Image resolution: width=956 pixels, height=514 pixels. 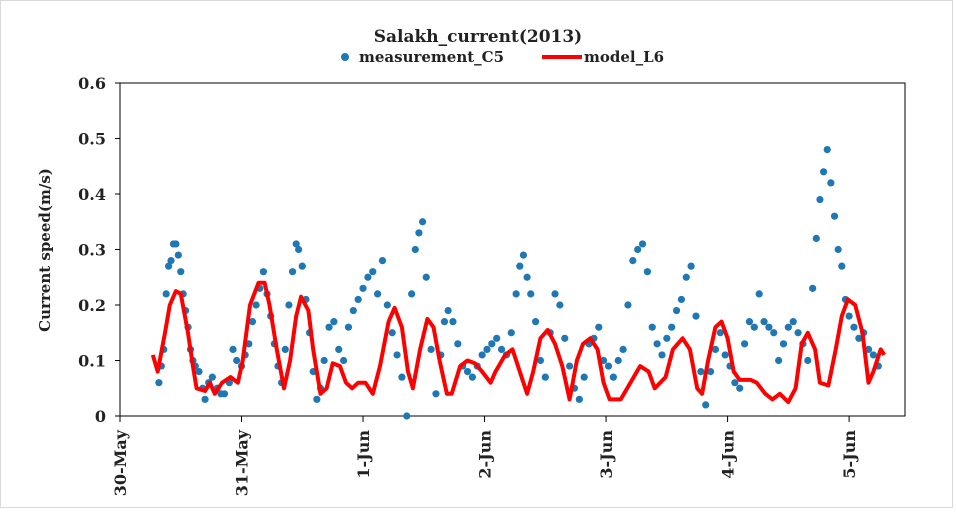 I want to click on x-tick-label: 4-Jun, so click(x=728, y=454).